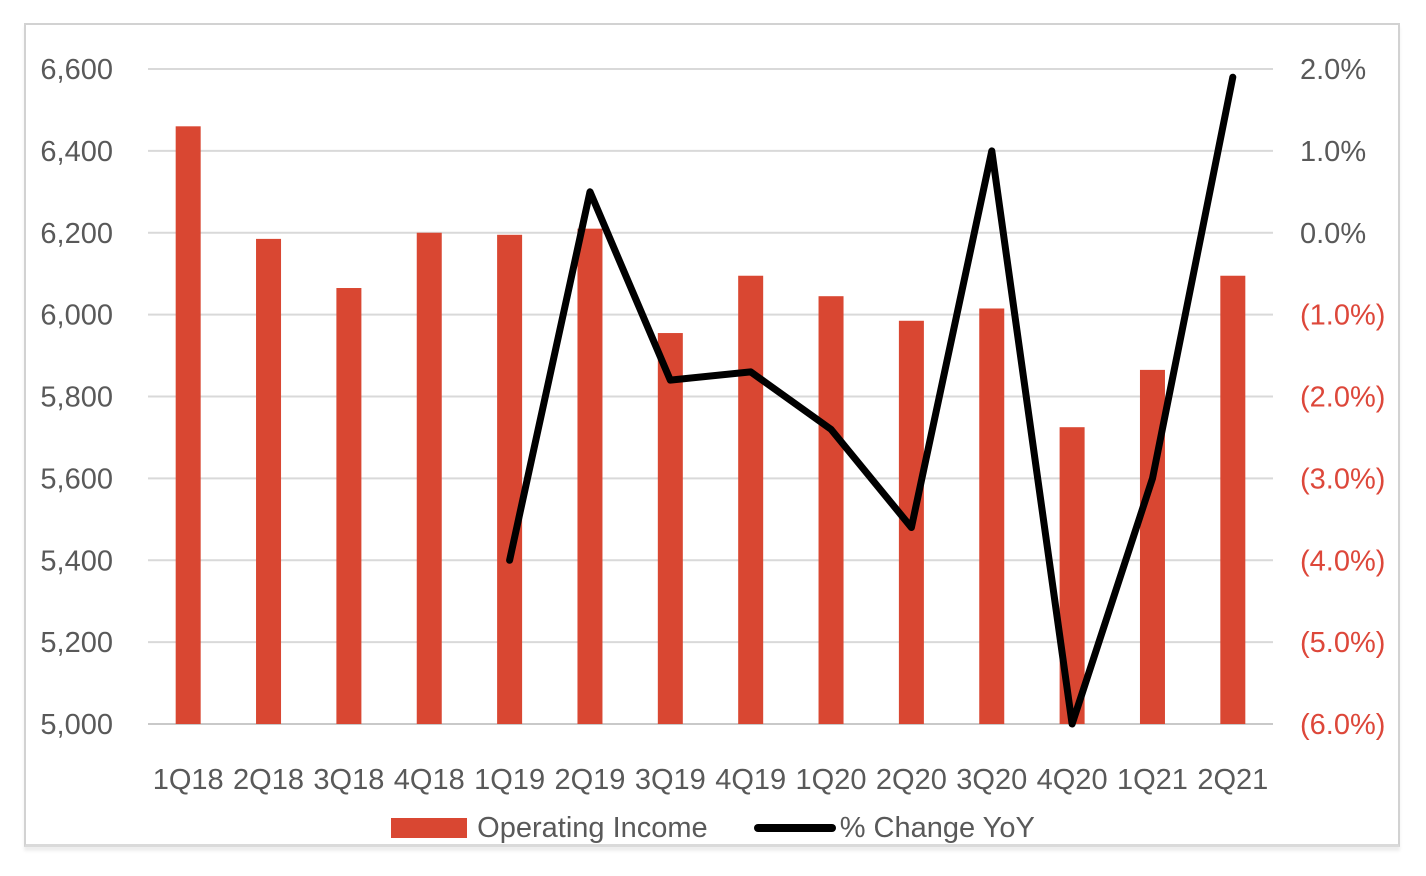  Describe the element at coordinates (188, 425) in the screenshot. I see `bar-1Q18` at that location.